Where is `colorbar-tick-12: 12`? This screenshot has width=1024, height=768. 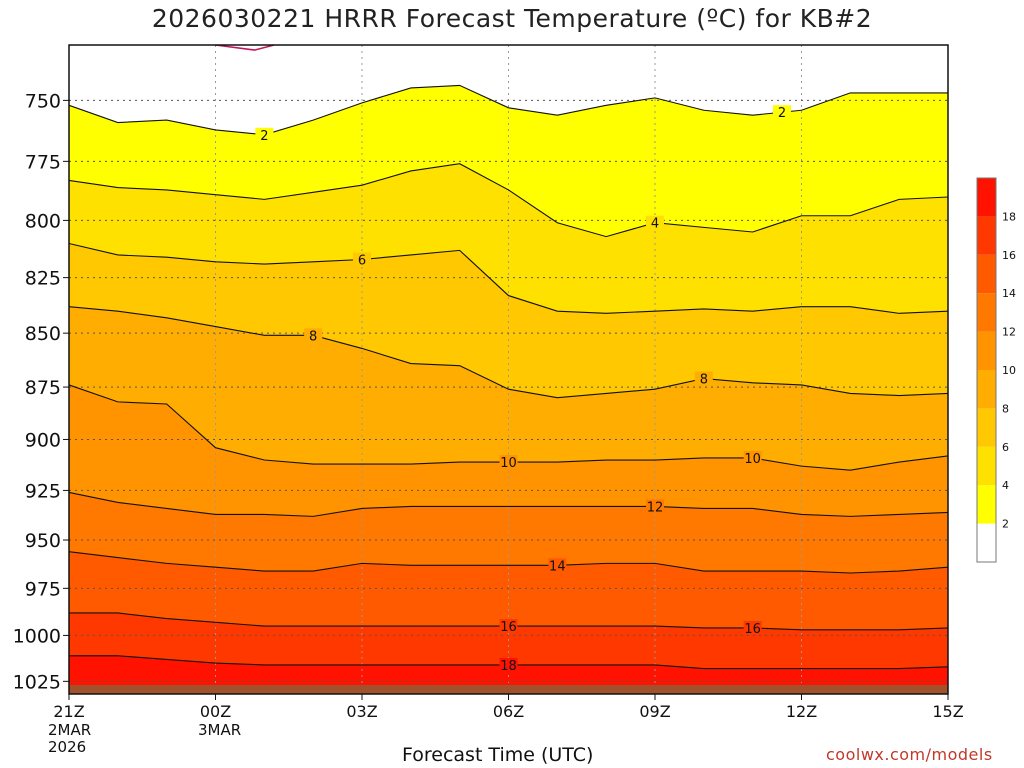
colorbar-tick-12: 12 is located at coordinates (1009, 332).